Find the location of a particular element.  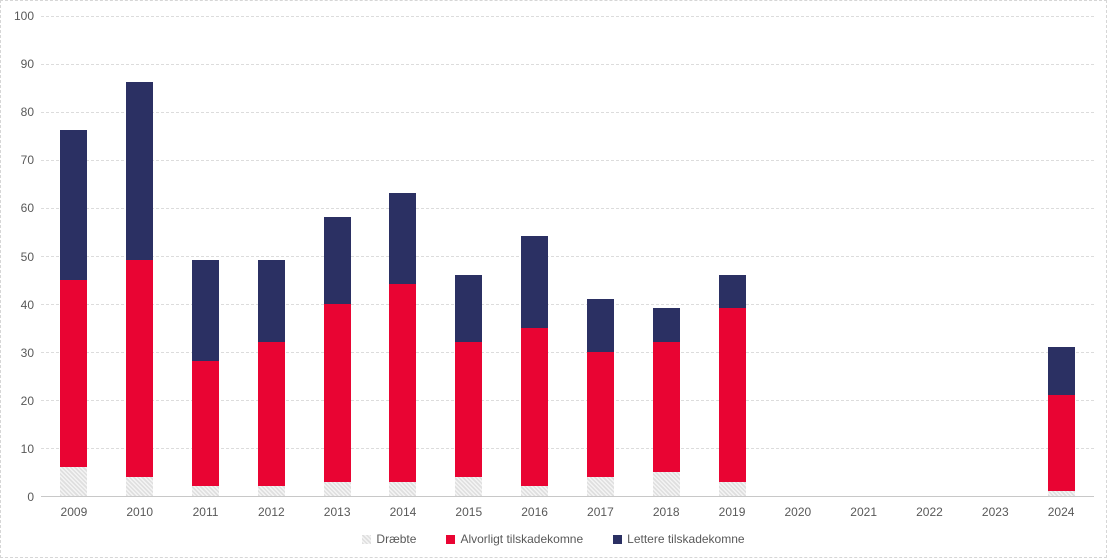

bar-segment-2013-alvorligt-tilskadekomne is located at coordinates (337, 392).